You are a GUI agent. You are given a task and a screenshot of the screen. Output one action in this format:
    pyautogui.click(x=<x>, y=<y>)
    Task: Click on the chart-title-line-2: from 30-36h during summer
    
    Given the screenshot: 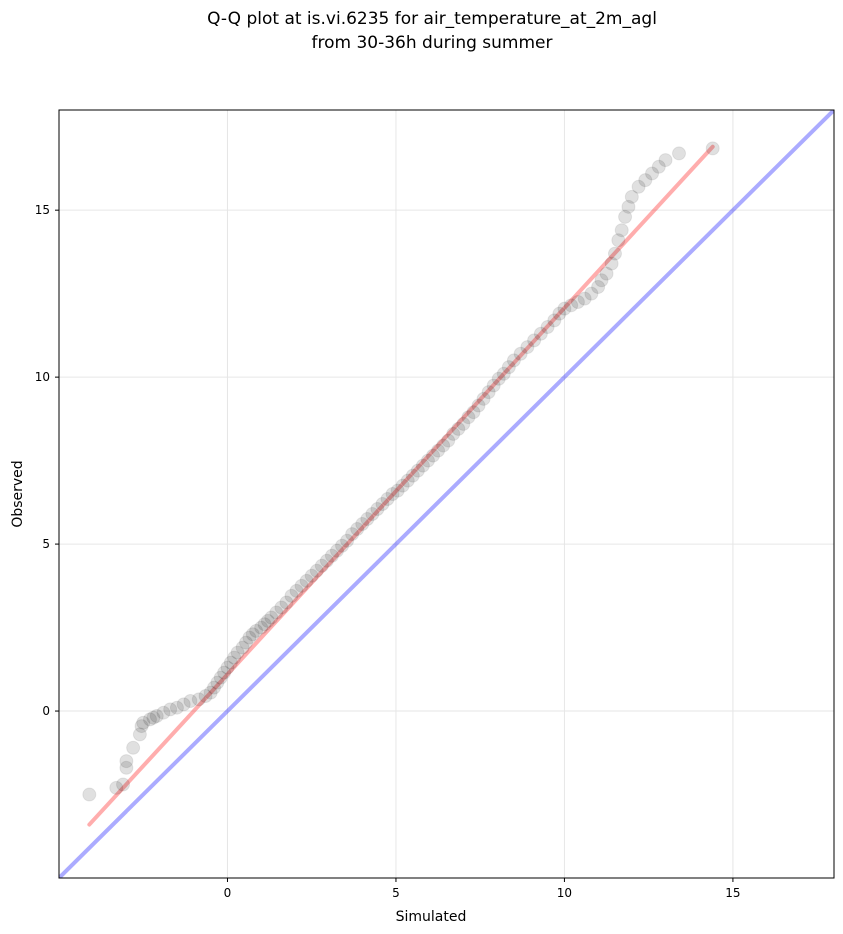 What is the action you would take?
    pyautogui.click(x=432, y=43)
    